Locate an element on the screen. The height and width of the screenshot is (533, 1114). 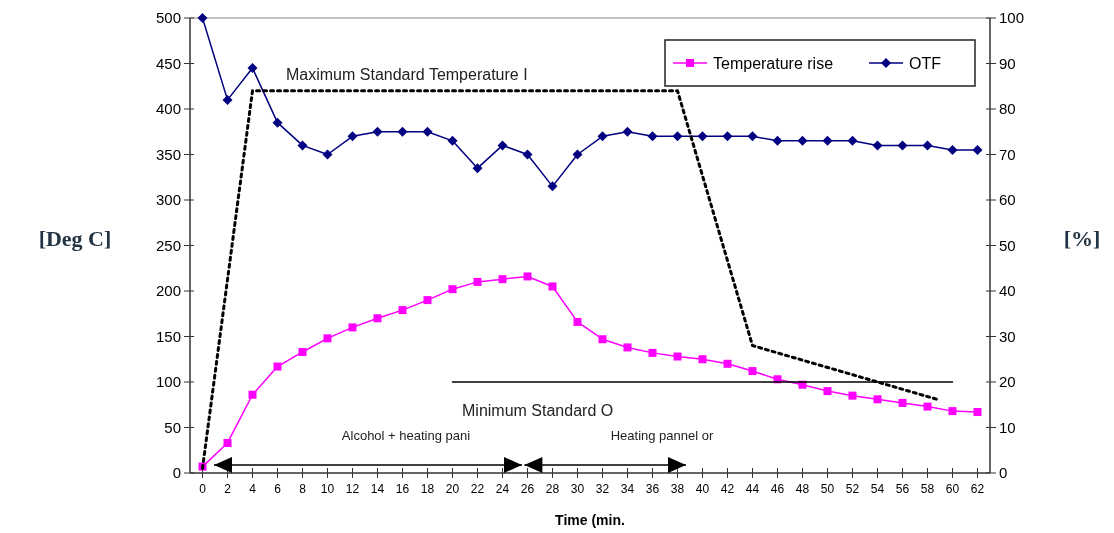
annotation: Maximum Standard Temperature I is located at coordinates (407, 74).